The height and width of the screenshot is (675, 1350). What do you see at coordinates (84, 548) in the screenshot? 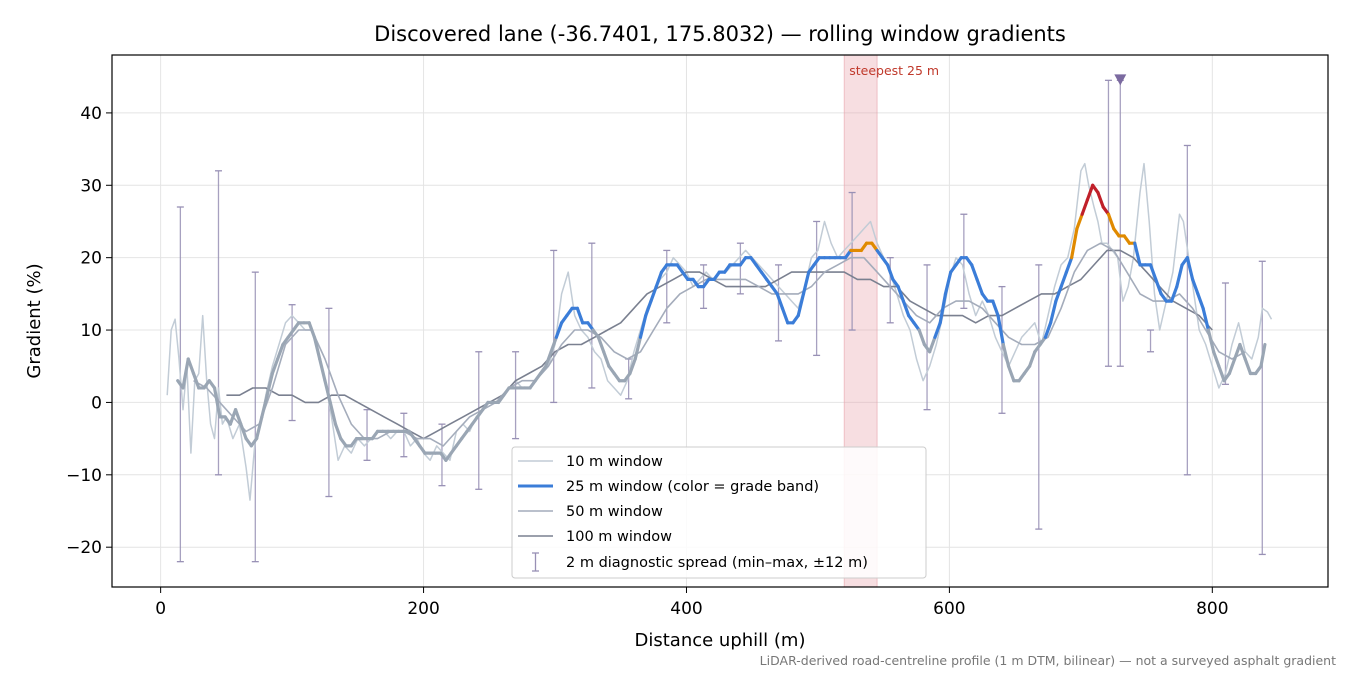
I see `y-tick-label-0: −20` at bounding box center [84, 548].